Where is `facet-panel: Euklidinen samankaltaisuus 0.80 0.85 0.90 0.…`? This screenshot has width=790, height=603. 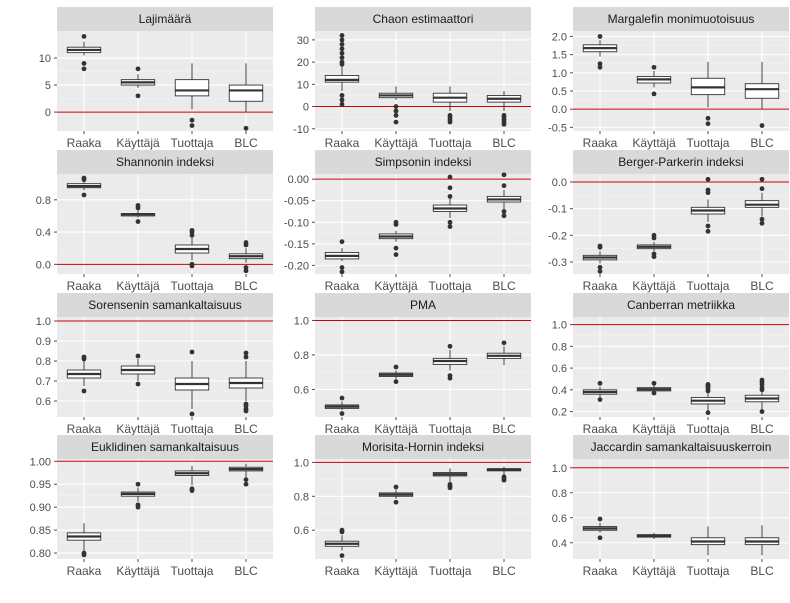
facet-panel: Euklidinen samankaltaisuus 0.80 0.85 0.90 0.… is located at coordinates (151, 506).